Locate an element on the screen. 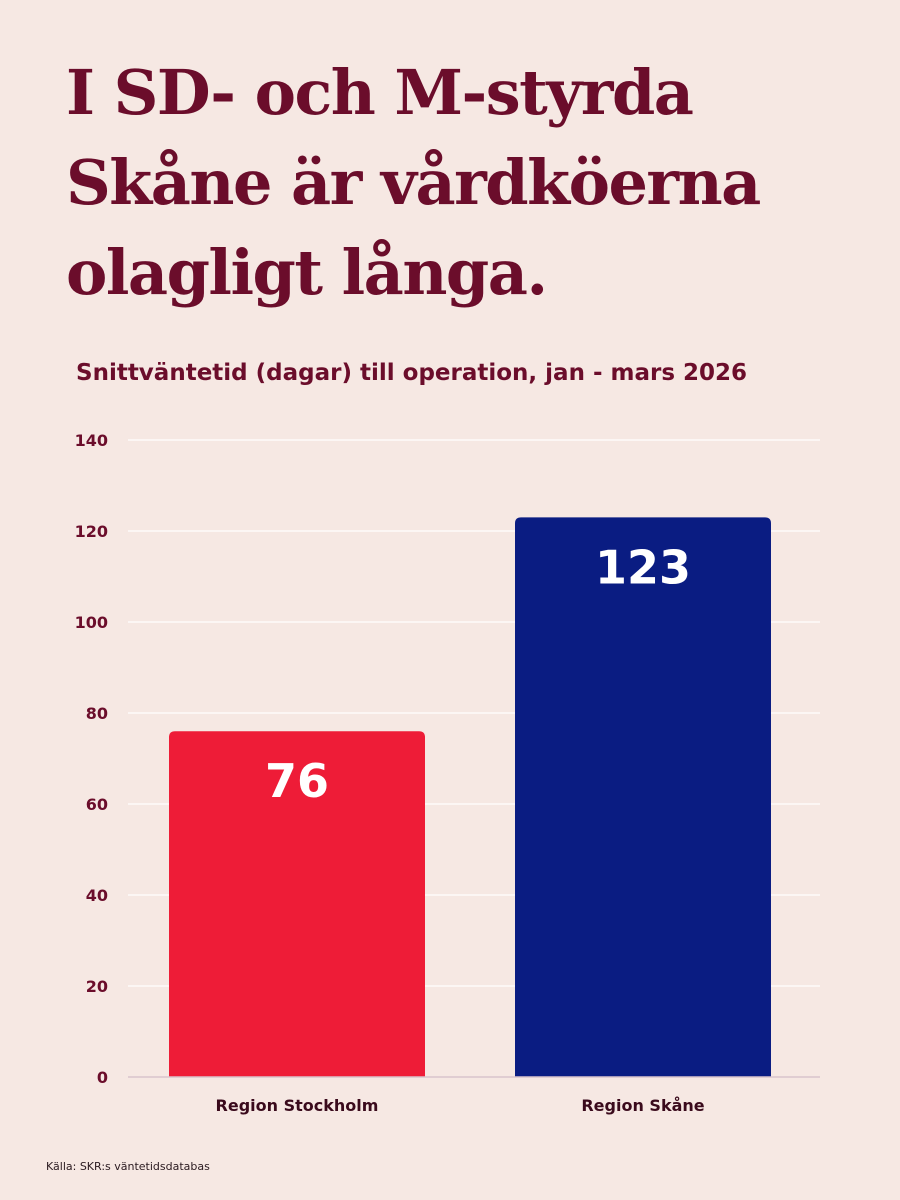  y-tick-label: 120 is located at coordinates (91, 531).